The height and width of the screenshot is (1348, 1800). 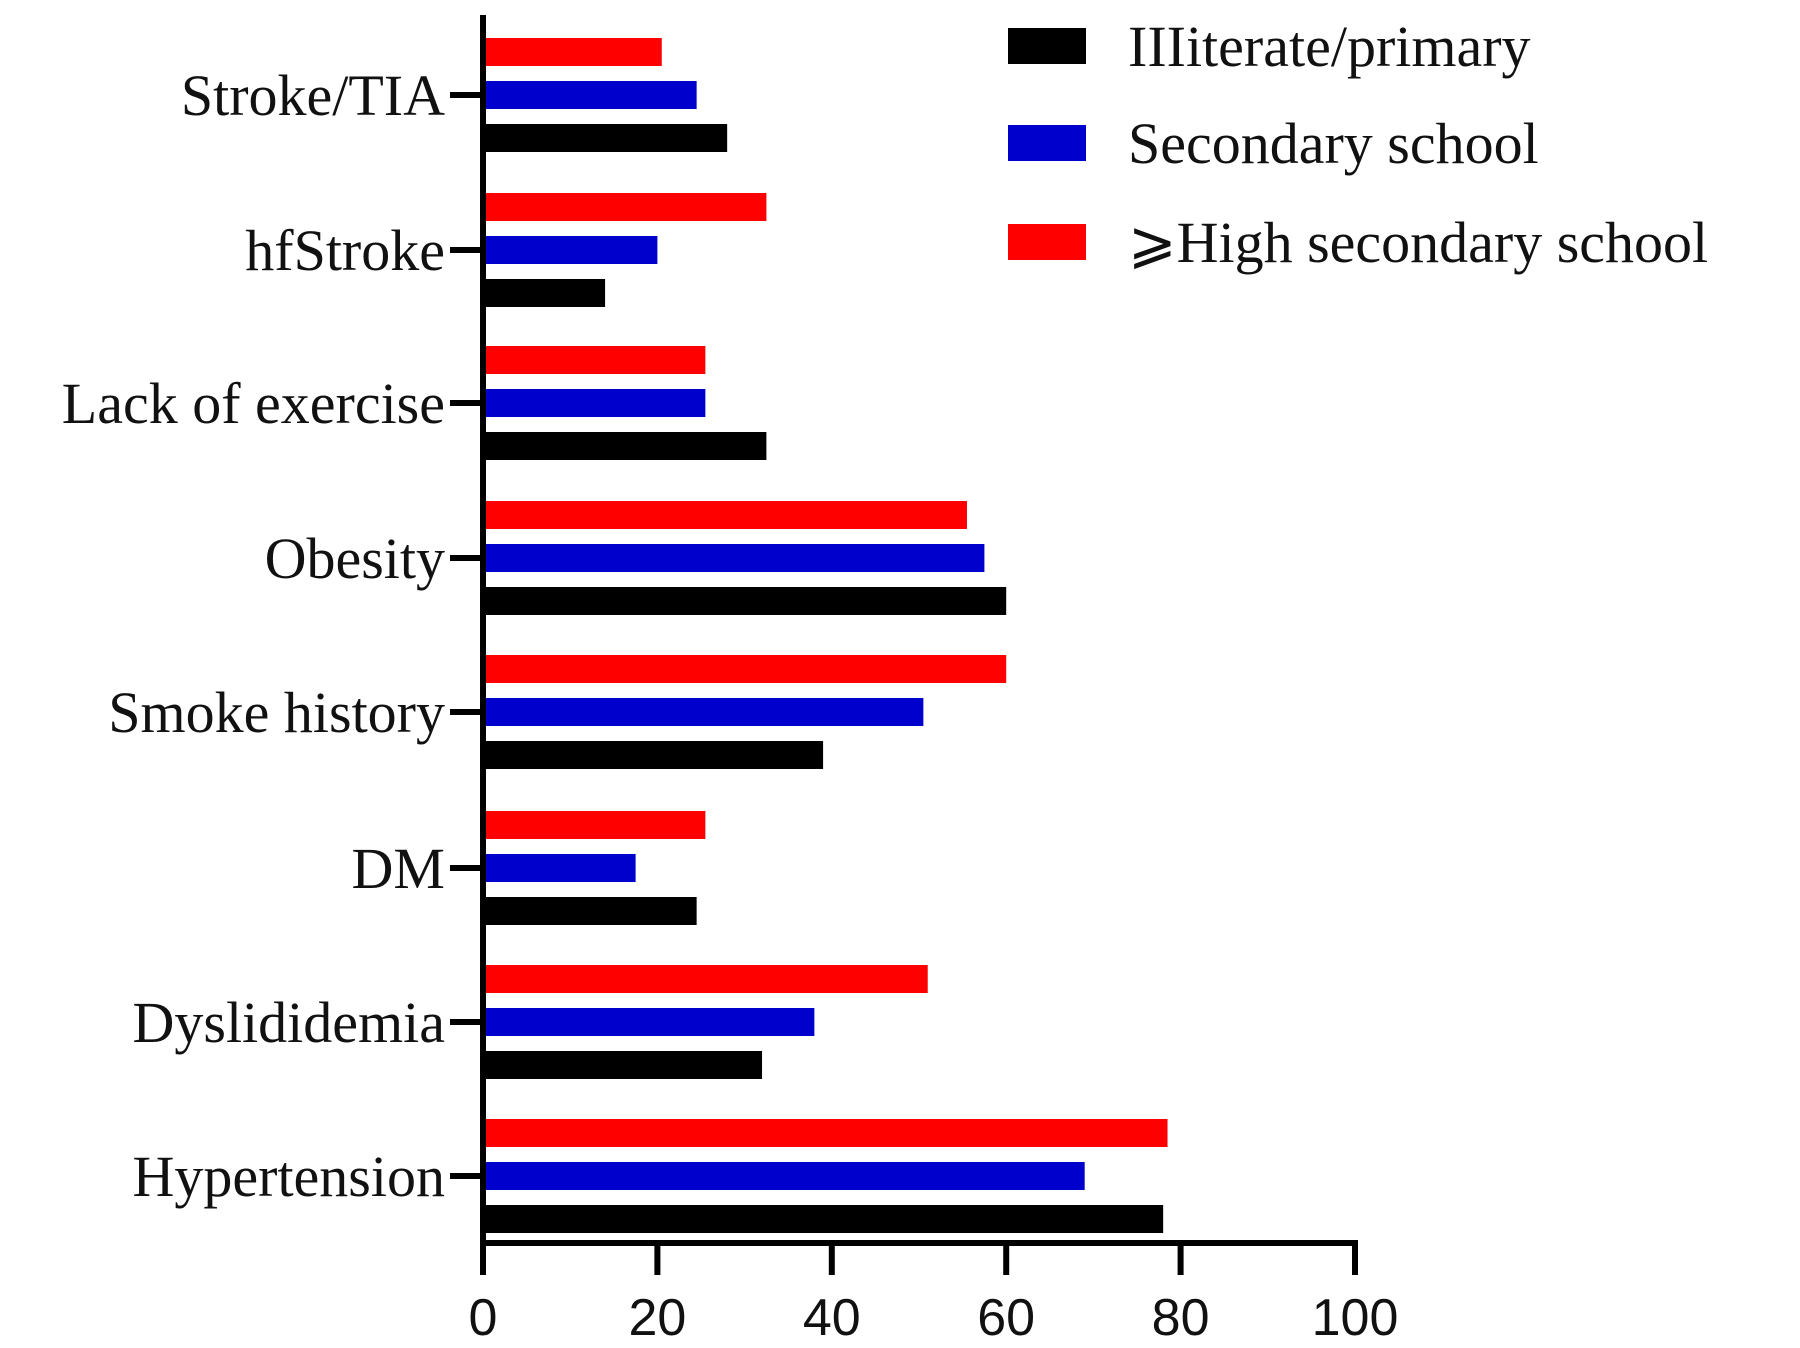 I want to click on legend-swatch-high-secondary-school, so click(x=1047, y=242).